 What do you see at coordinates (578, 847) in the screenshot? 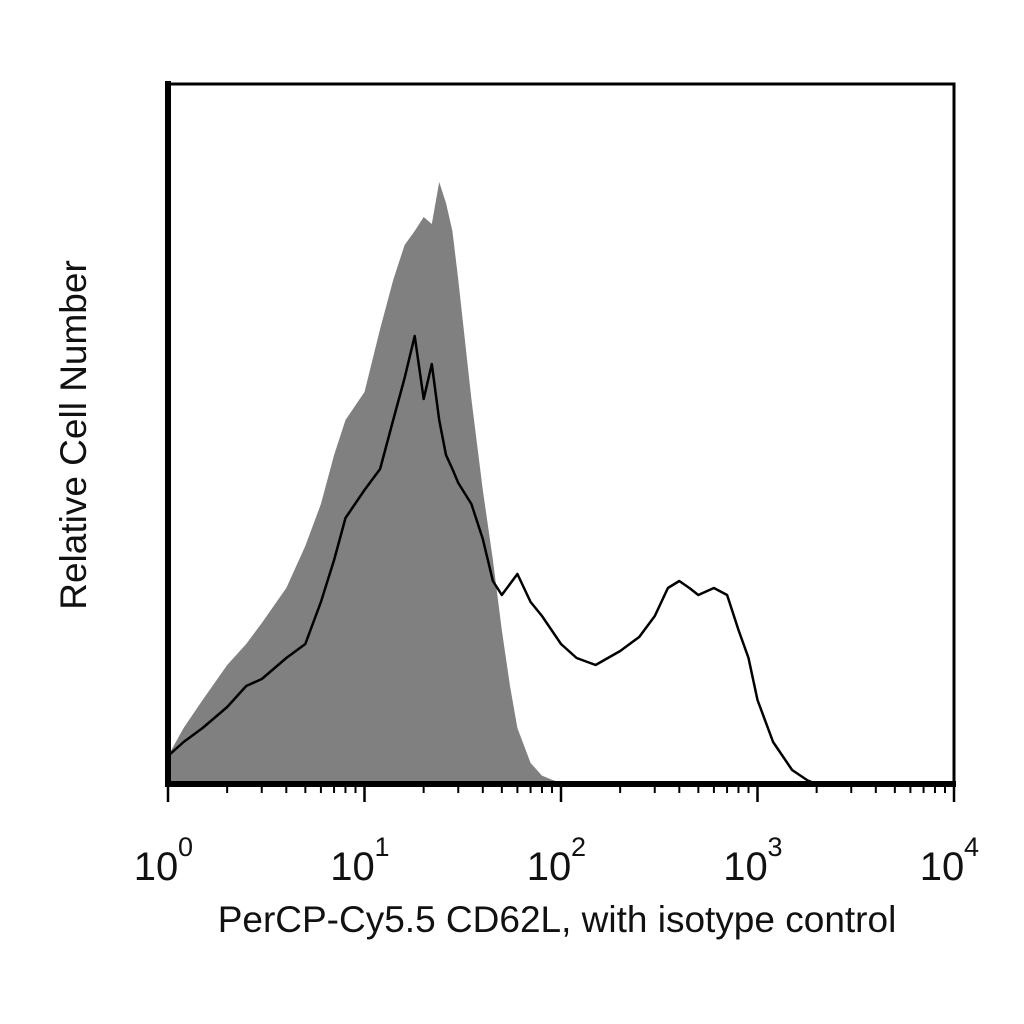
I see `x-tick-exponent: 2` at bounding box center [578, 847].